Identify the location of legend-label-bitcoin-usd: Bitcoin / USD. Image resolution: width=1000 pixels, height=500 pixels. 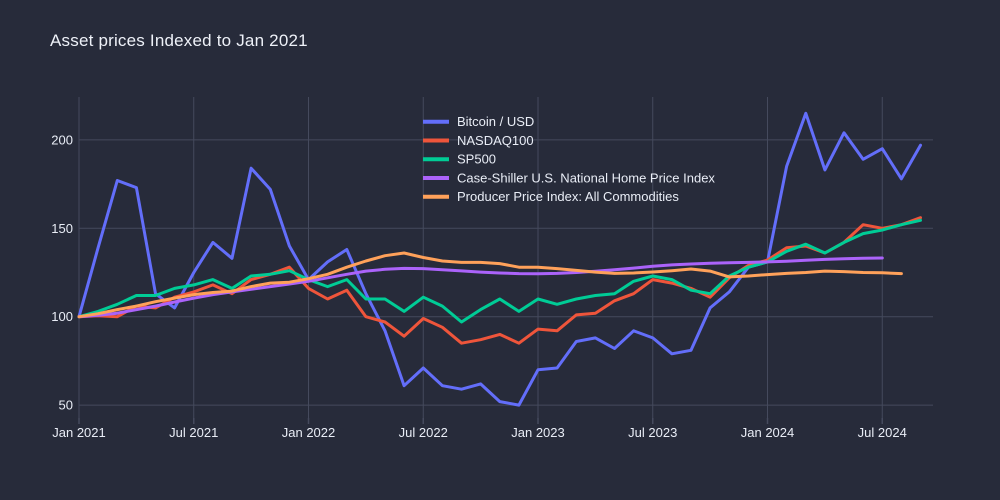
(495, 121).